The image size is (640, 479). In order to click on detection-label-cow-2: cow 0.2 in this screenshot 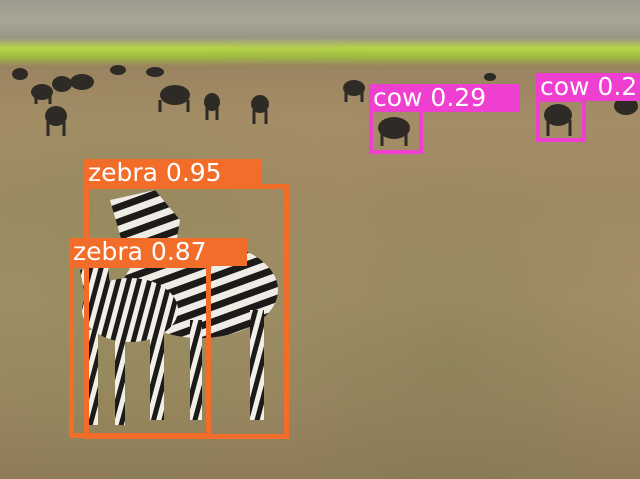, I will do `click(588, 87)`.